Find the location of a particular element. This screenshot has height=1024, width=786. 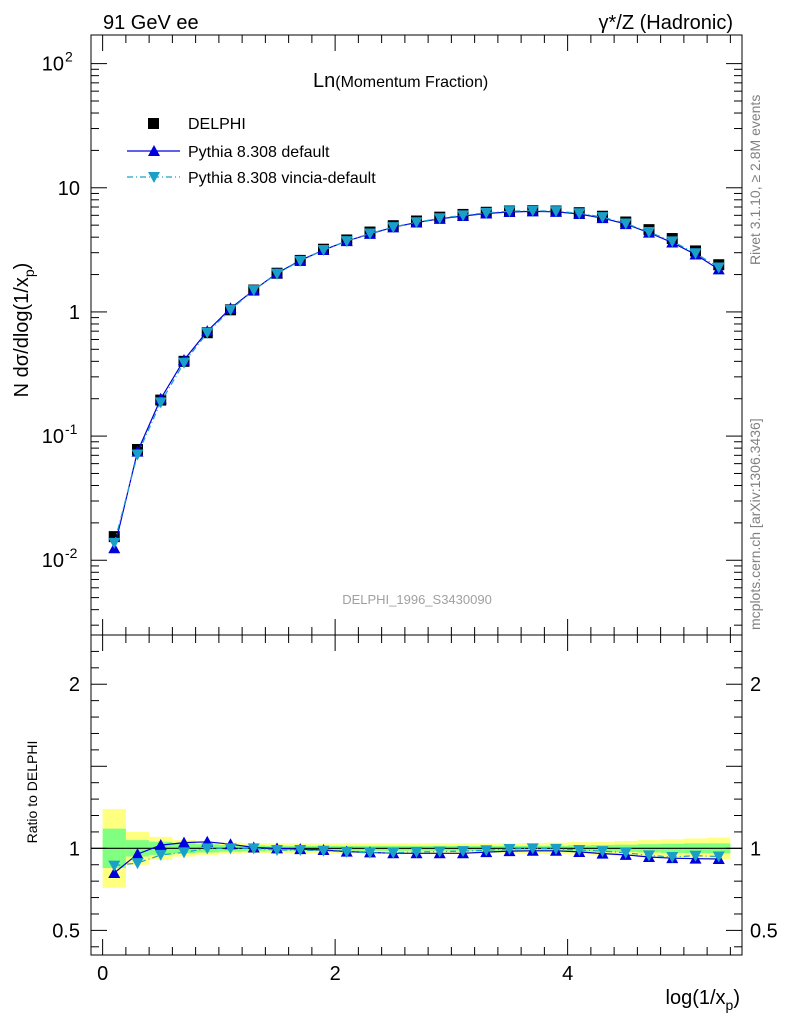

legend-label-delphi: DELPHI is located at coordinates (217, 124).